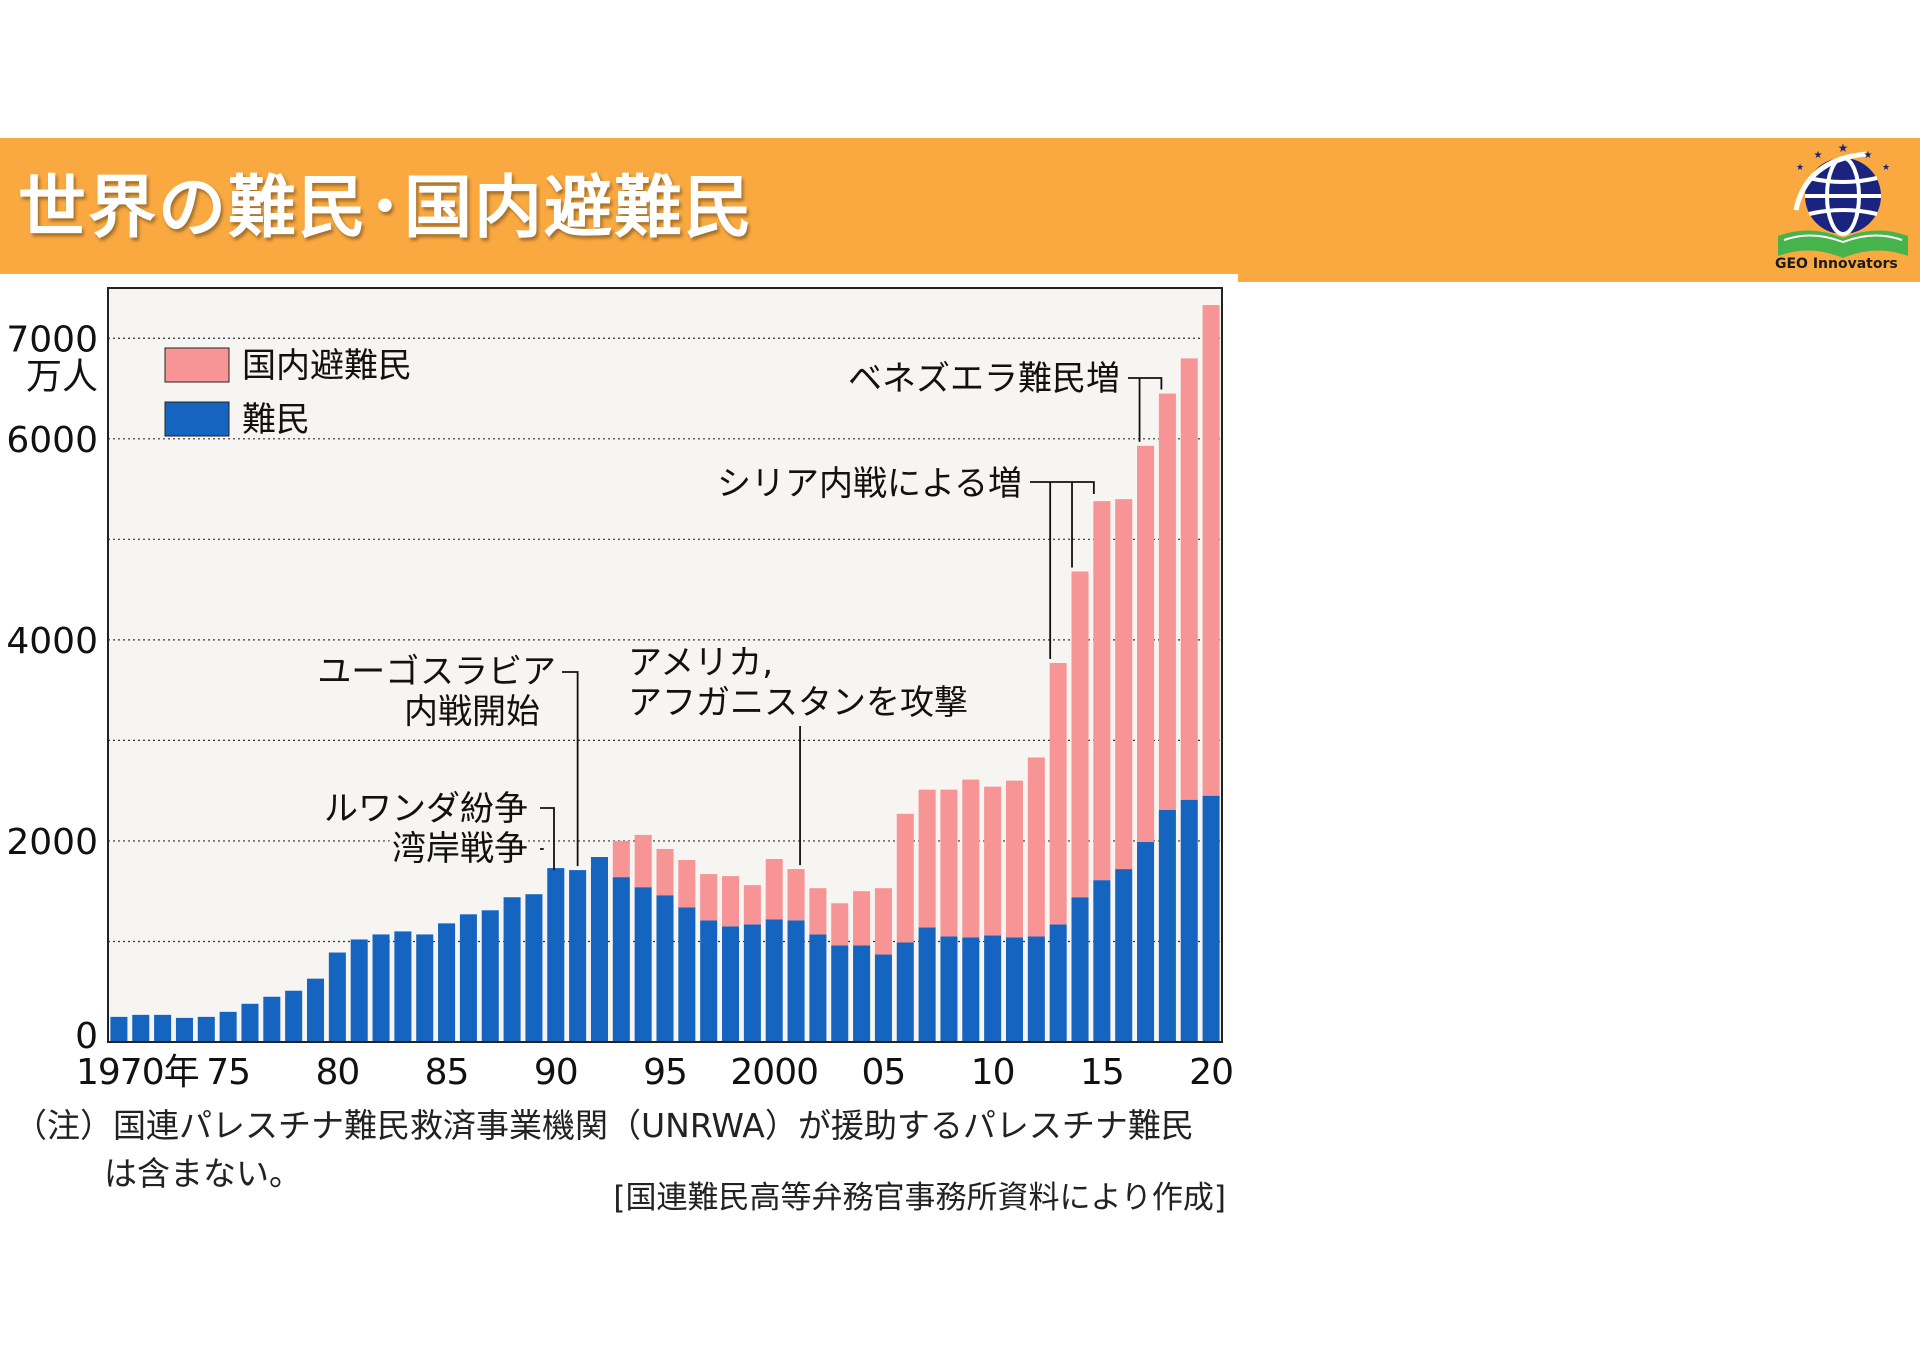 This screenshot has width=1920, height=1358. What do you see at coordinates (1836, 264) in the screenshot?
I see `logo-text: GEO Innovators` at bounding box center [1836, 264].